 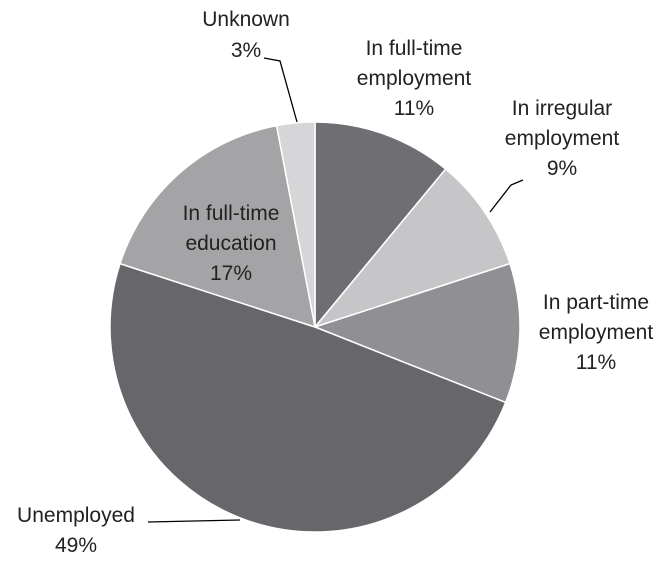 I want to click on slice-label-full-time-education: In full-time education 17%, so click(x=231, y=243).